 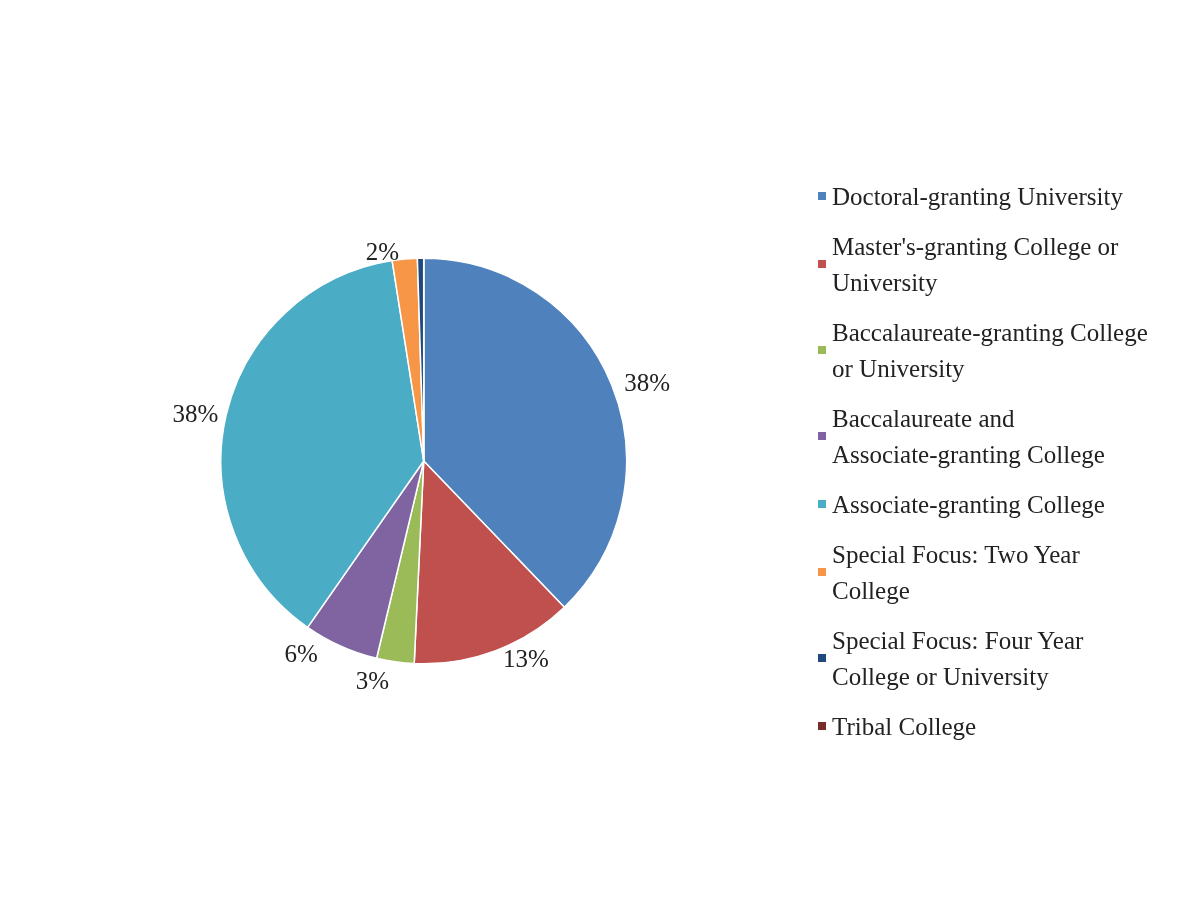 I want to click on legend-label: Tribal College, so click(x=904, y=726).